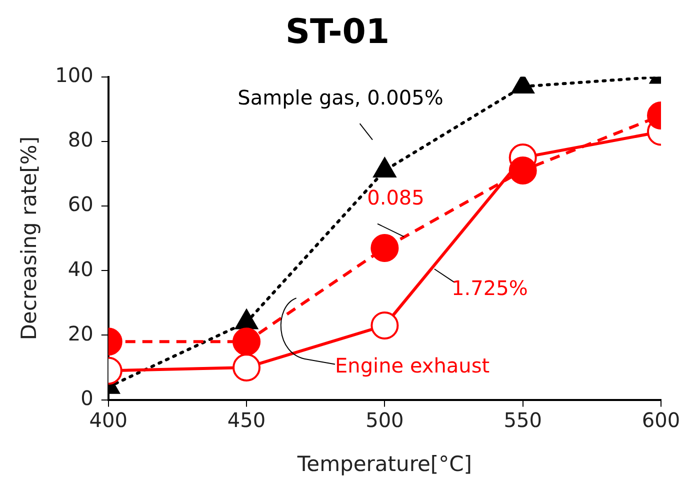 This screenshot has width=695, height=497. What do you see at coordinates (661, 420) in the screenshot?
I see `x-tick-label: 600` at bounding box center [661, 420].